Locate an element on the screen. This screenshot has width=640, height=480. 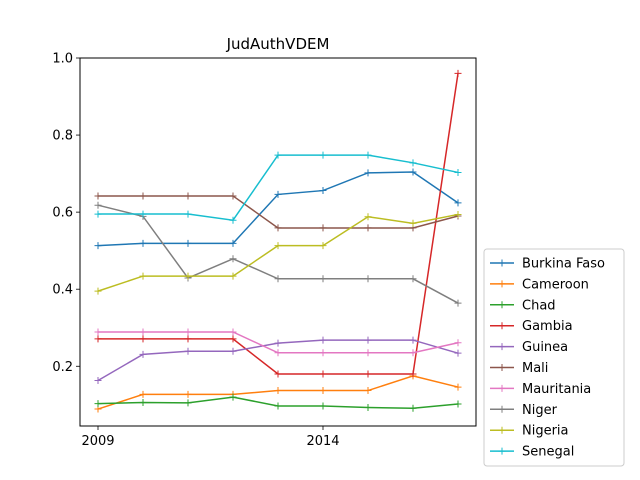
legend-box is located at coordinates (554, 357).